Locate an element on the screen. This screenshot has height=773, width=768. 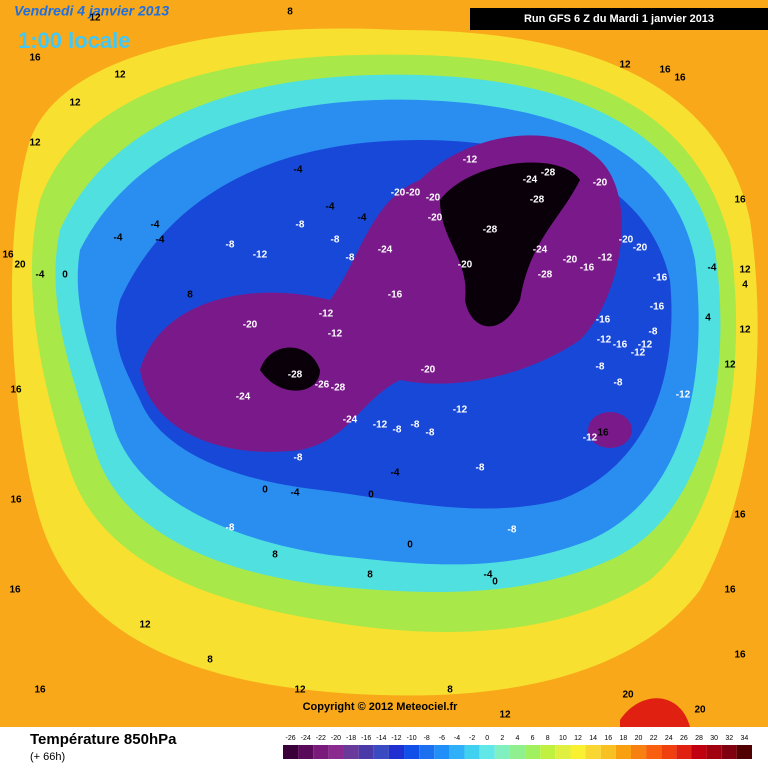
legend-tick-label: 20 is located at coordinates (639, 738).